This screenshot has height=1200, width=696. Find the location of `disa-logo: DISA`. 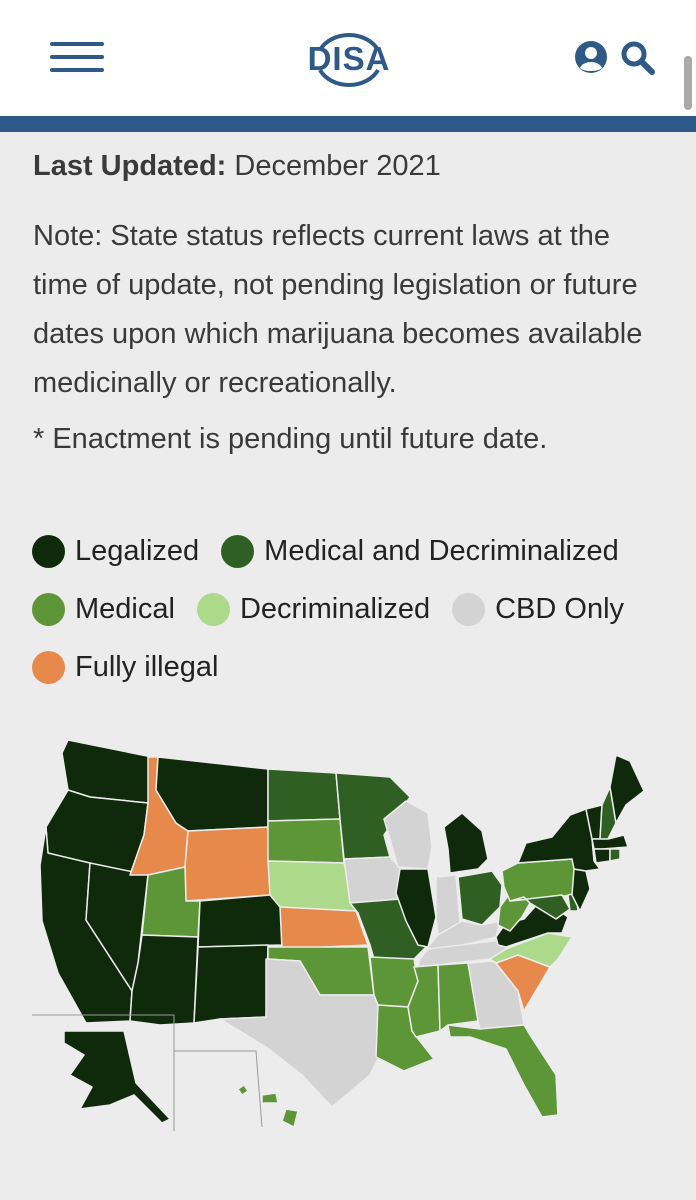

disa-logo: DISA is located at coordinates (349, 57).